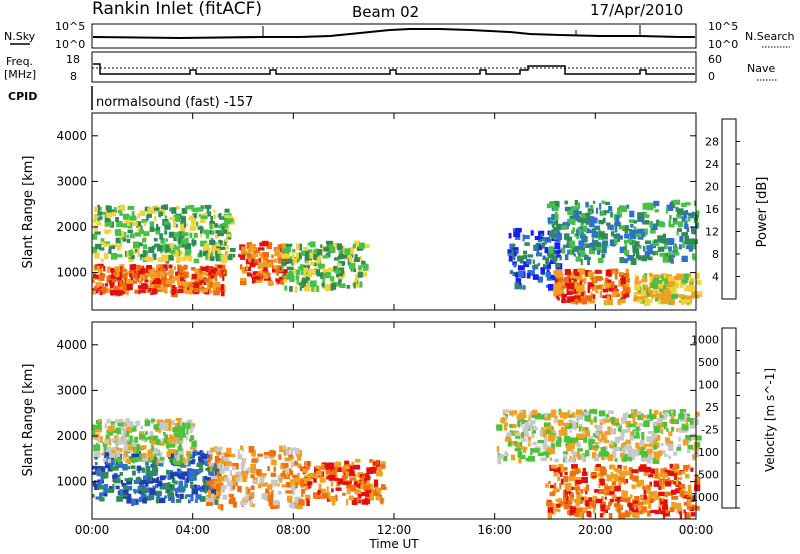 The width and height of the screenshot is (800, 554). Describe the element at coordinates (770, 36) in the screenshot. I see `nsearch-label: N.Search` at that location.